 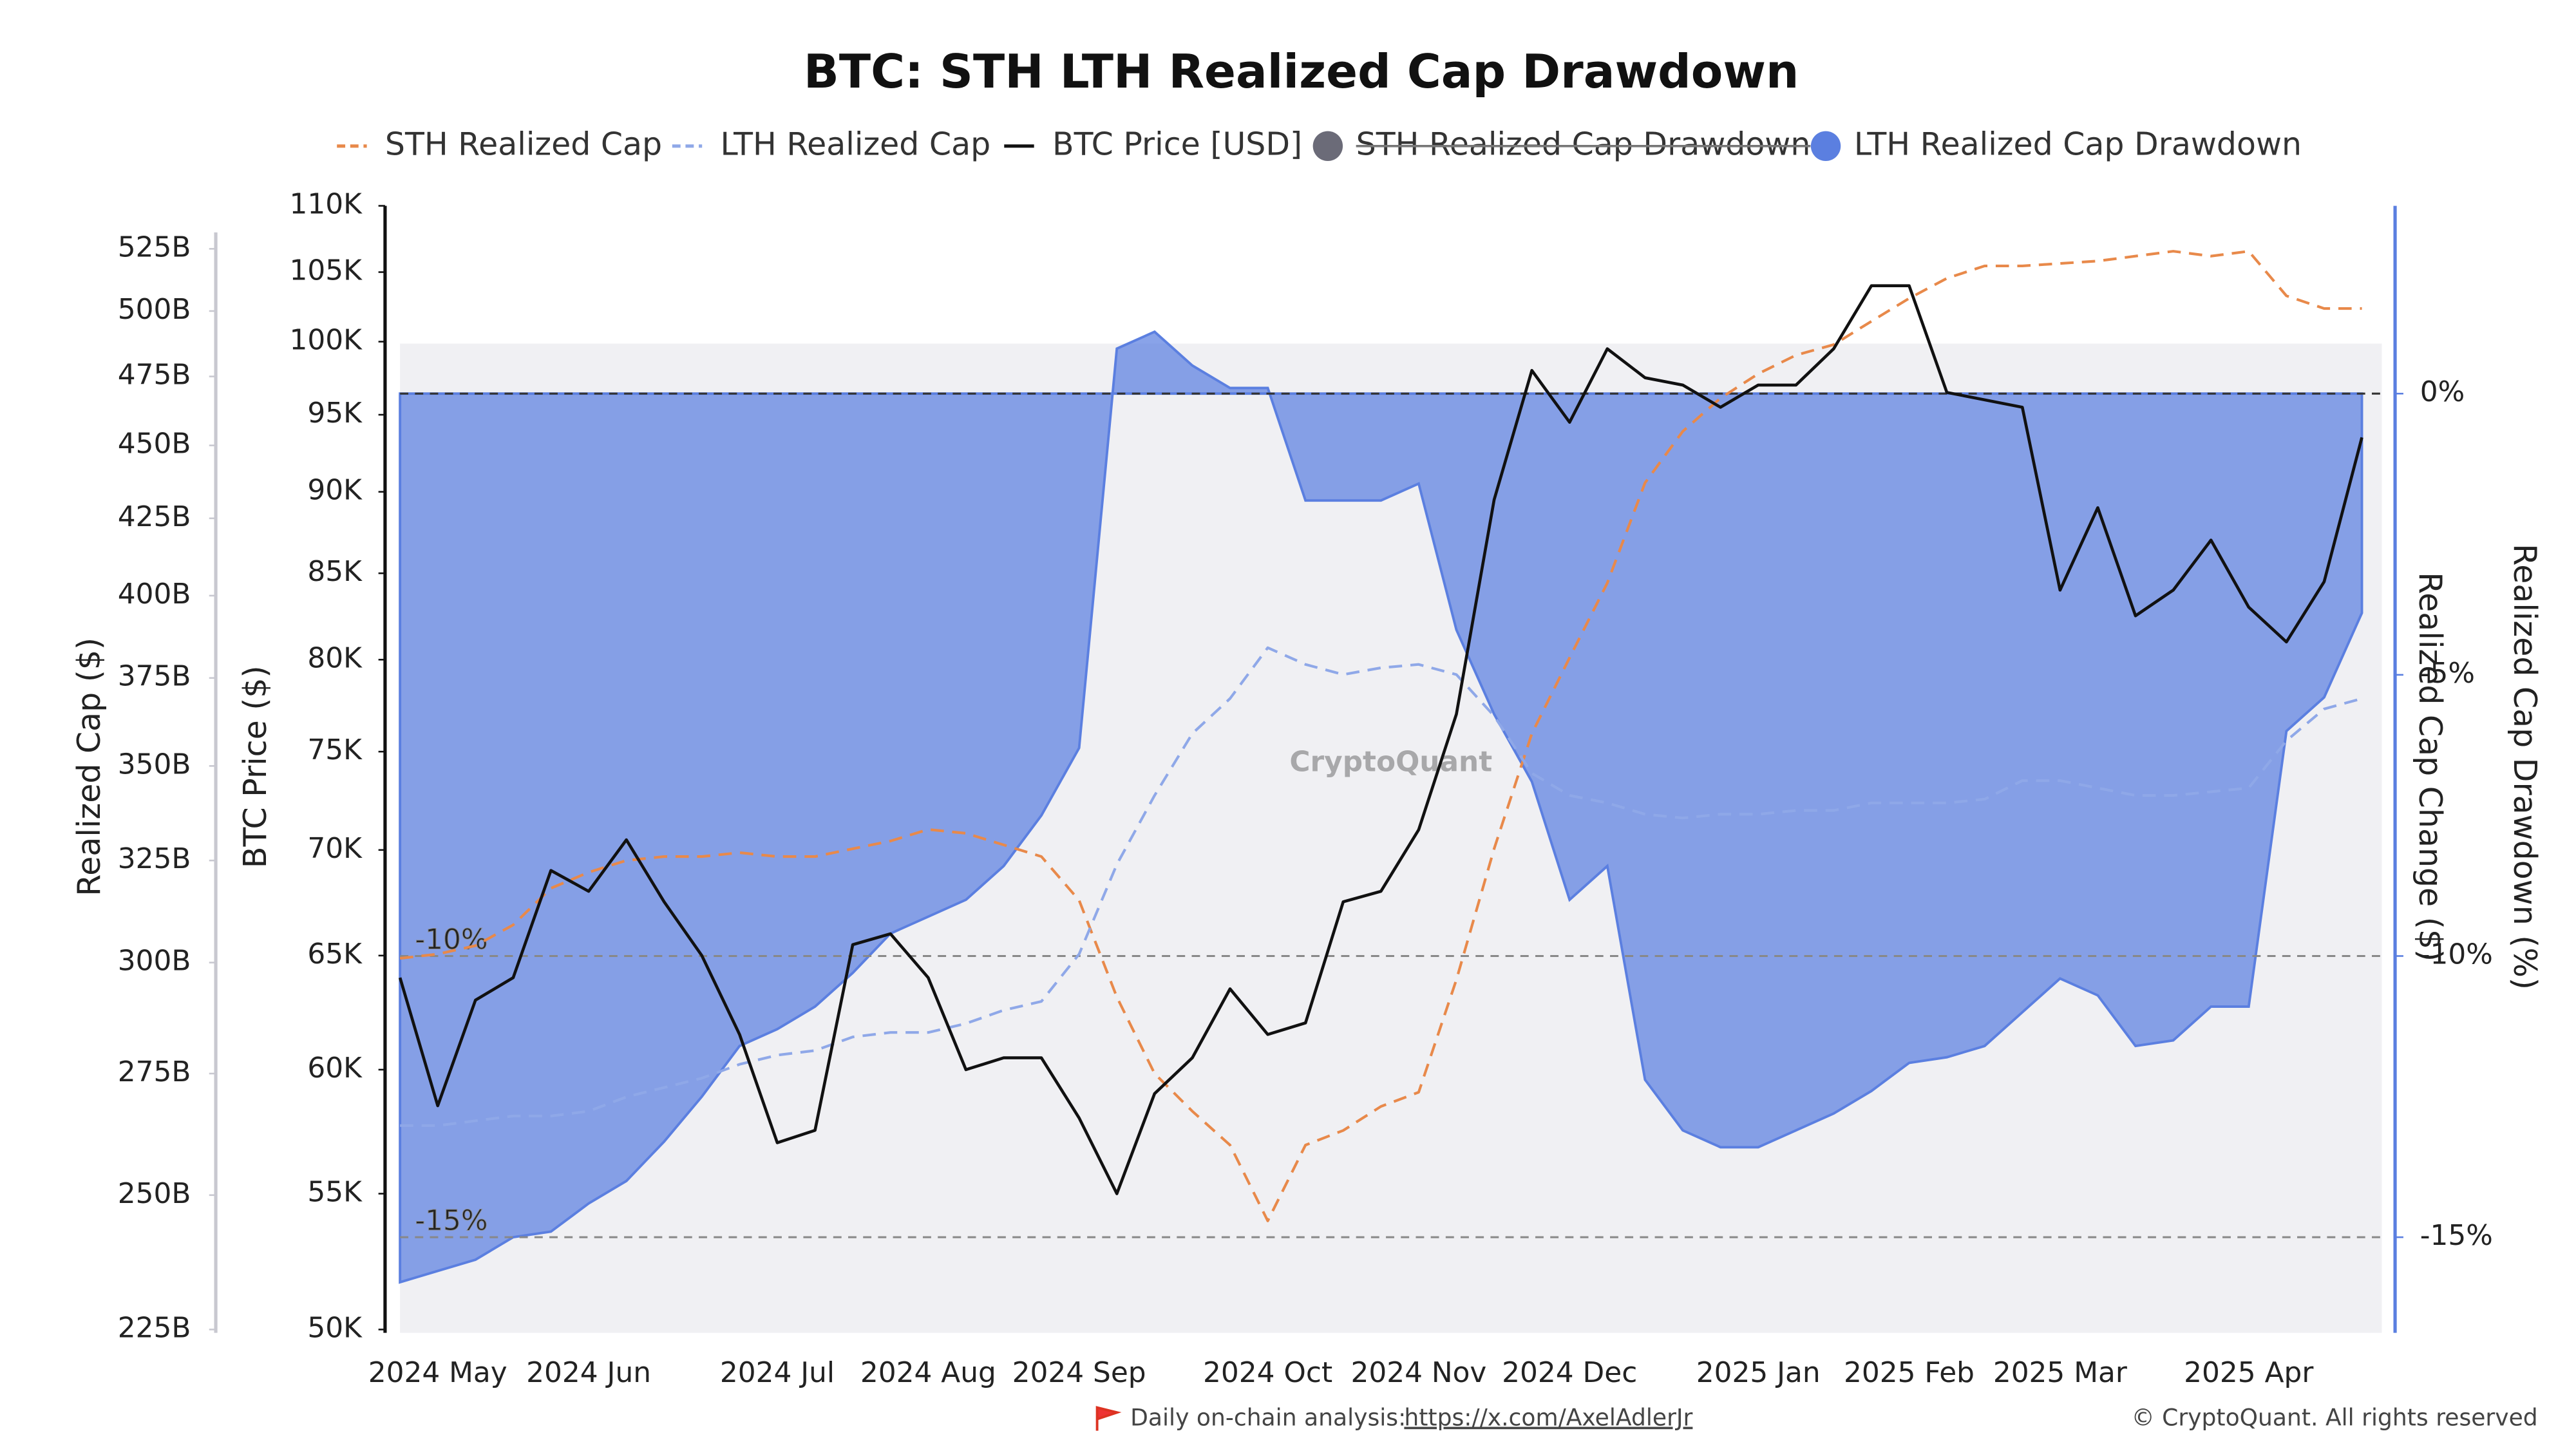 I want to click on realized-tick-label: 300B, so click(x=155, y=962).